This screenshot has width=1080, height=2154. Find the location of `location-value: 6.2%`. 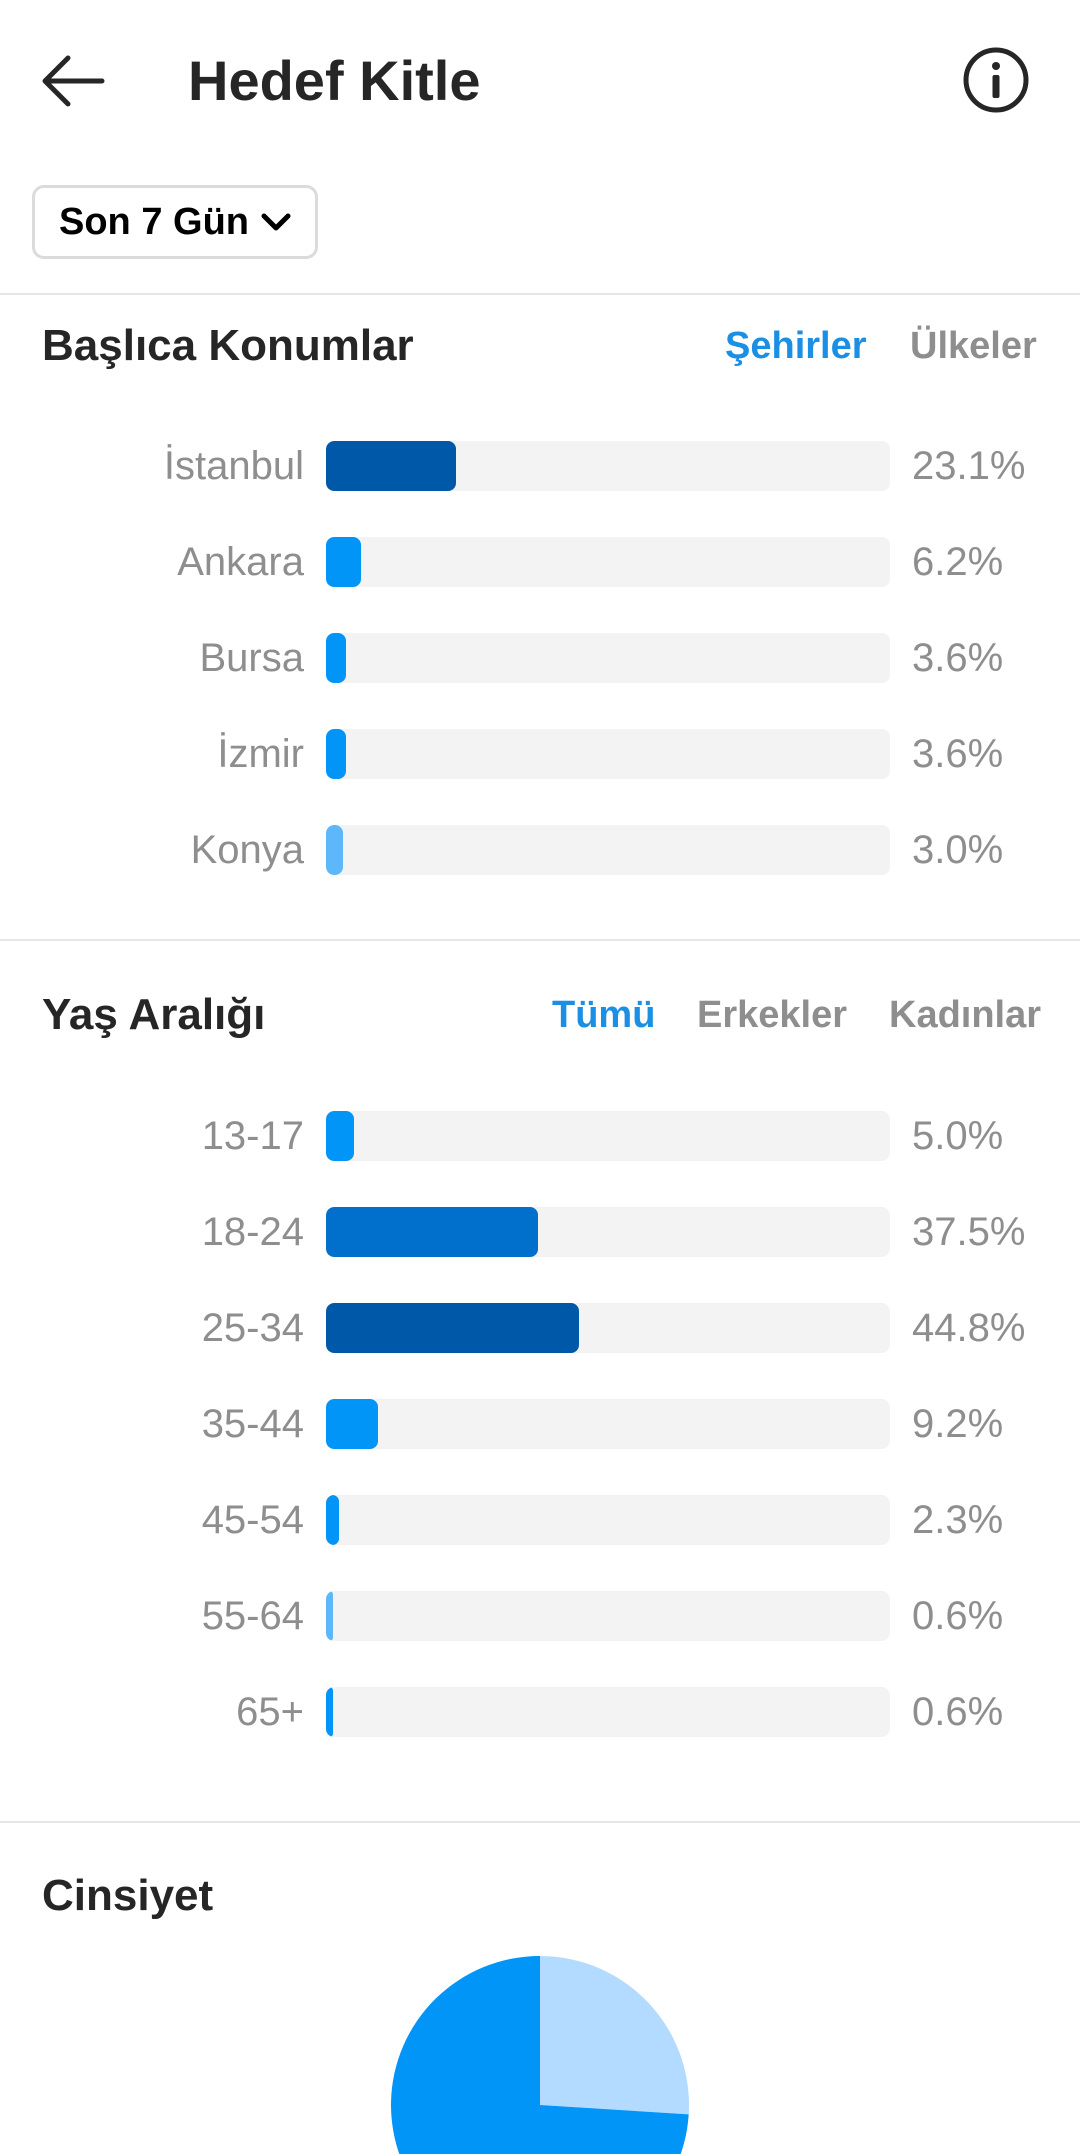

location-value: 6.2% is located at coordinates (958, 562).